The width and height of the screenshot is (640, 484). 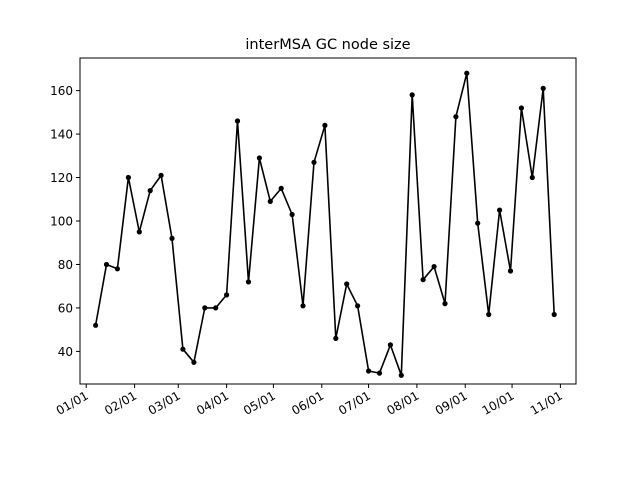 I want to click on x-tick-label: 05/01, so click(x=259, y=402).